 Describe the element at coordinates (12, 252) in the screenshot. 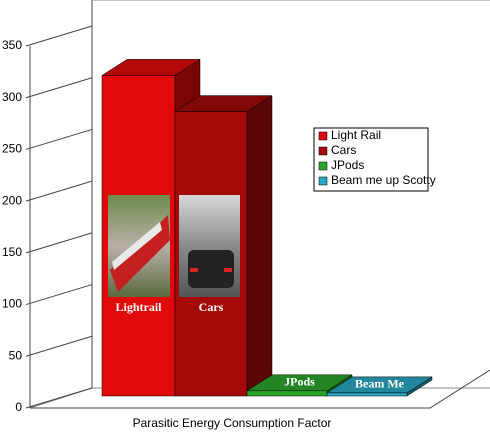

I see `y-tick-label: 150` at that location.